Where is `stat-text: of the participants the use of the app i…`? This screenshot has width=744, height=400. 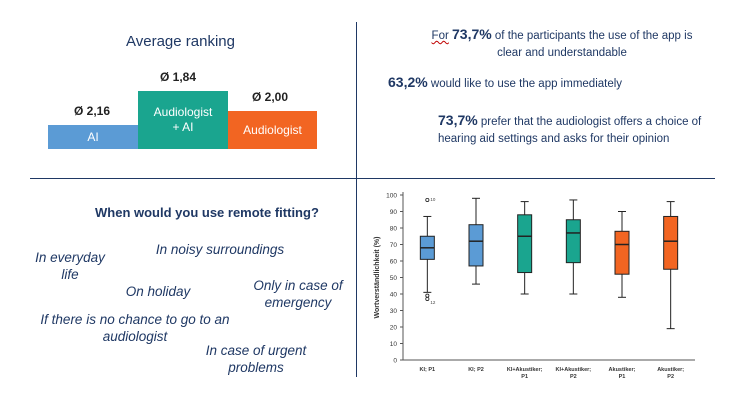 stat-text: of the participants the use of the app i… is located at coordinates (593, 44).